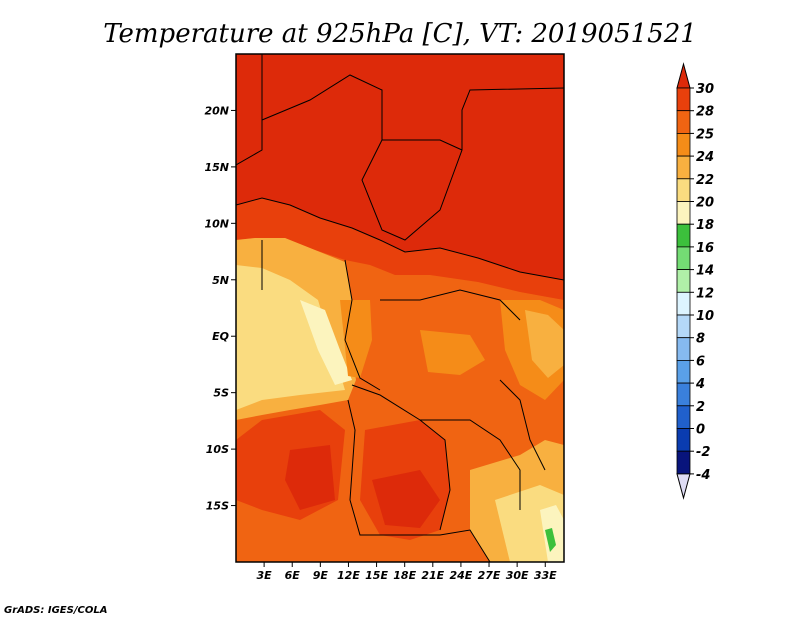 The image size is (800, 618). Describe the element at coordinates (683, 486) in the screenshot. I see `colorbar-min-triangle` at that location.